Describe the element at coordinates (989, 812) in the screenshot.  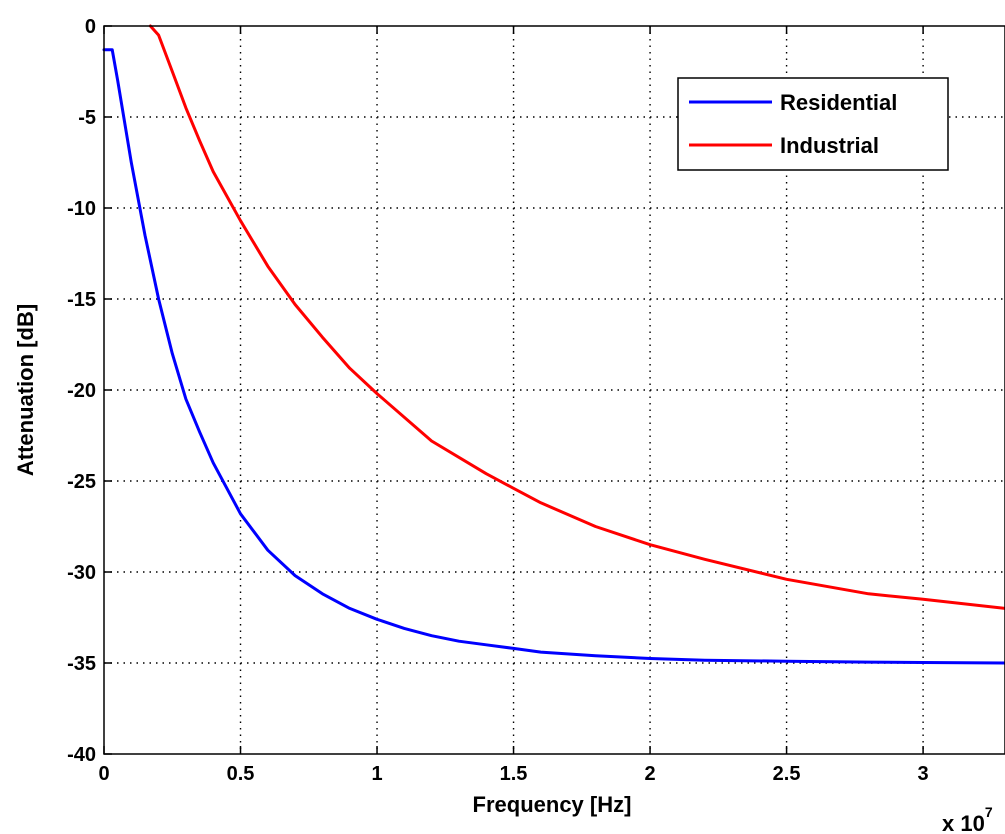
I see `x-axis-multiplier-exponent: 7` at that location.